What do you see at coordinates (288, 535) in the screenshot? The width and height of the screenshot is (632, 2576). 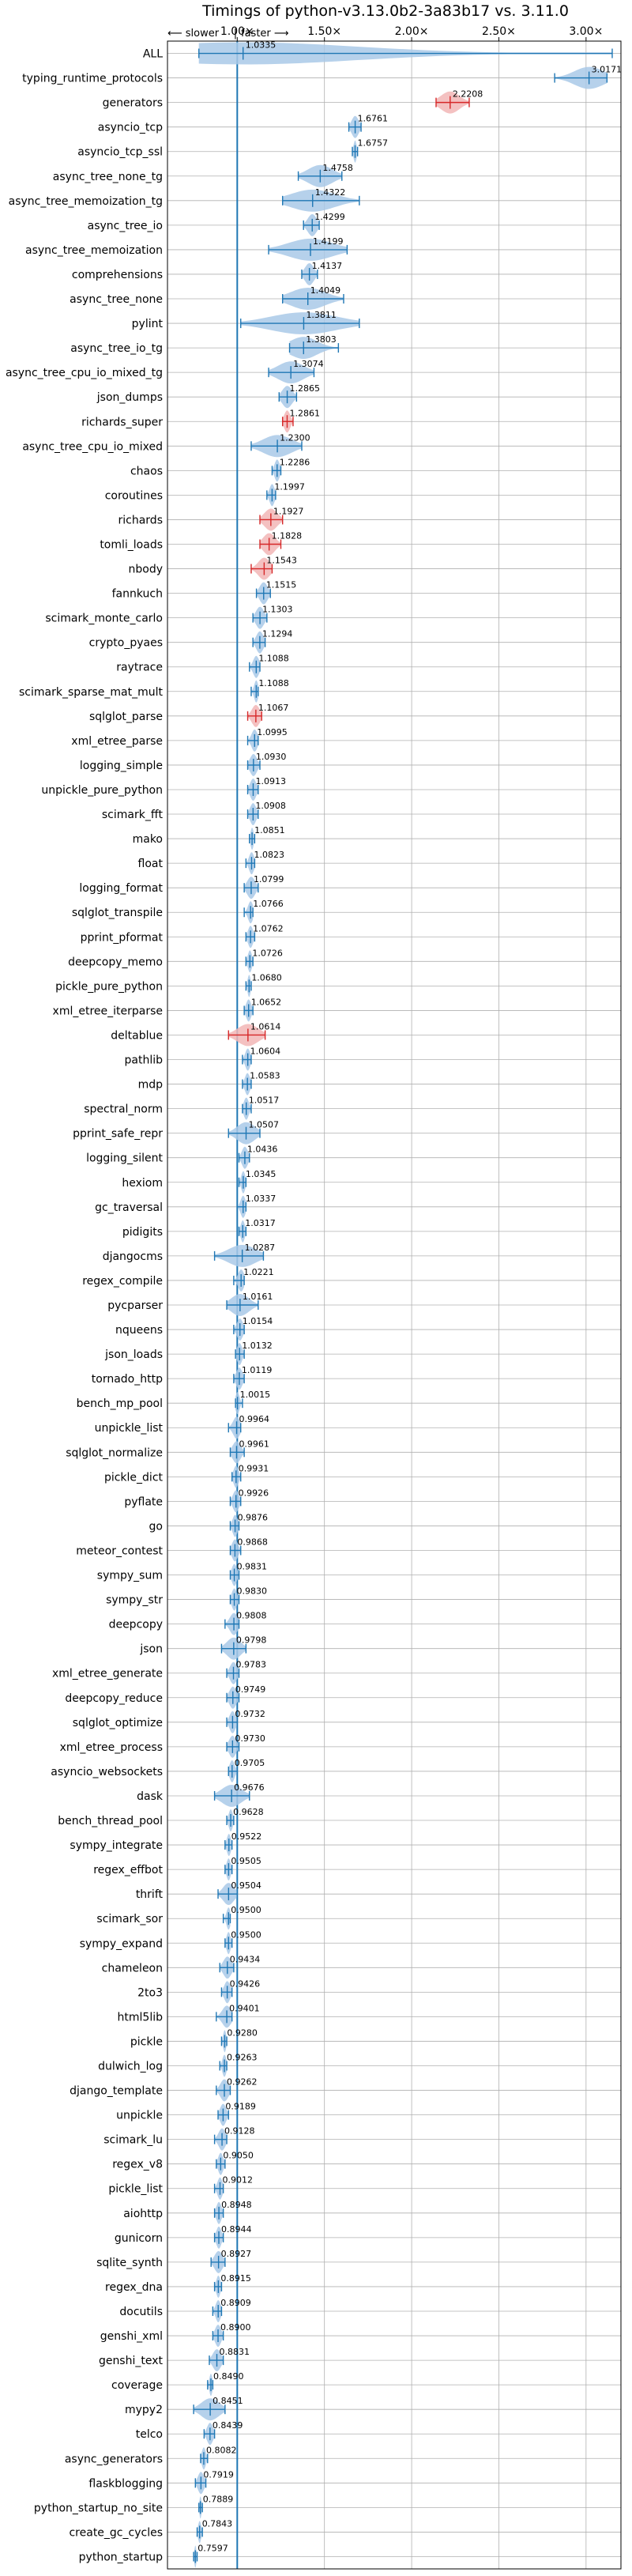 I see `value-label: 1.1828` at bounding box center [288, 535].